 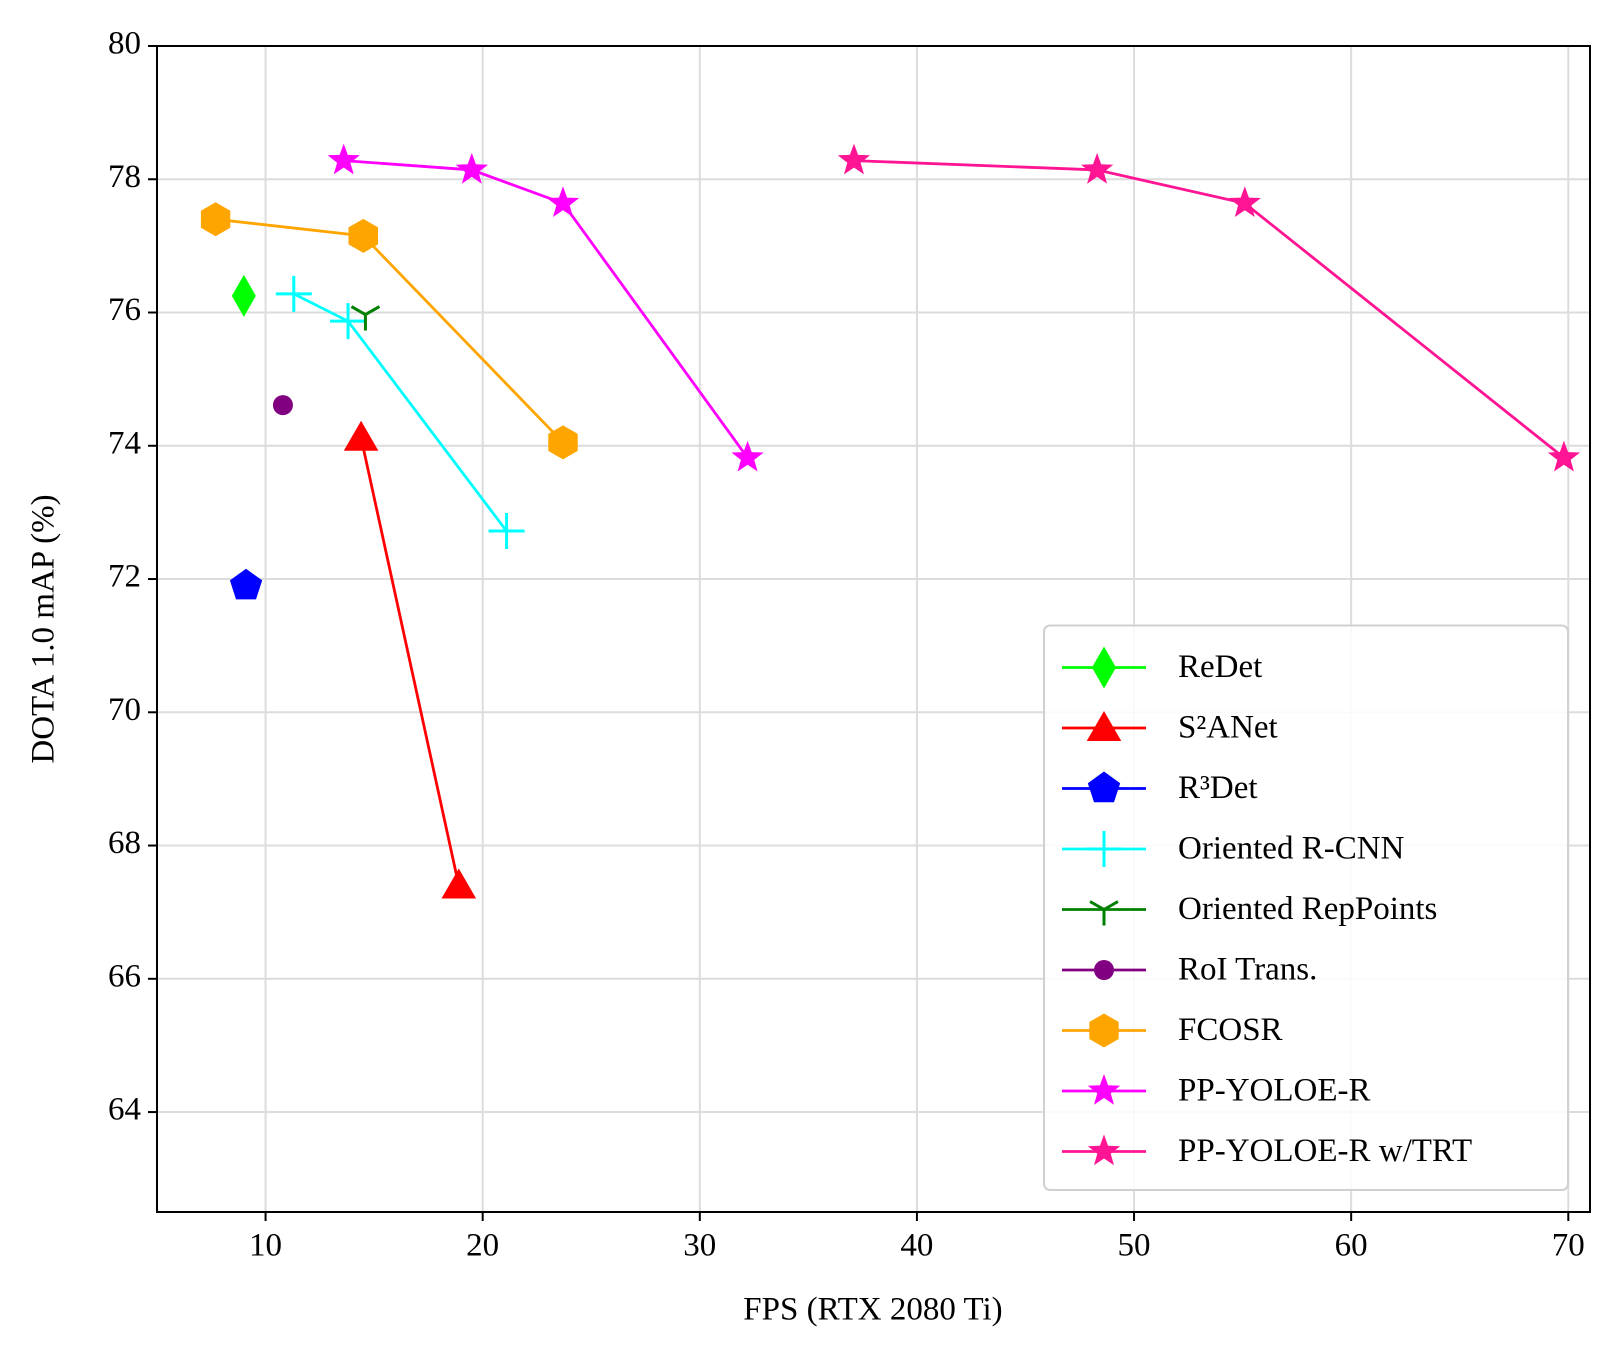 I want to click on legend-label: FCOSR, so click(x=1230, y=1030).